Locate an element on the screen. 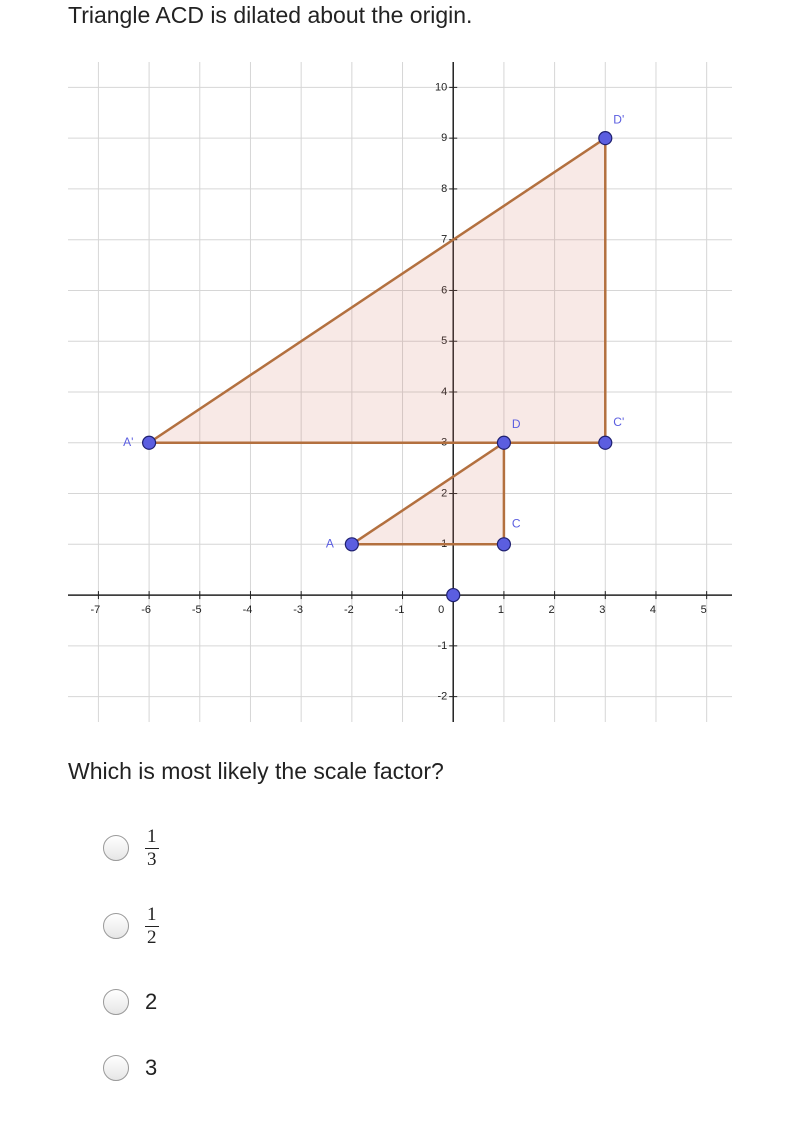 Image resolution: width=800 pixels, height=1123 pixels. x-tick-label: 3 is located at coordinates (602, 610).